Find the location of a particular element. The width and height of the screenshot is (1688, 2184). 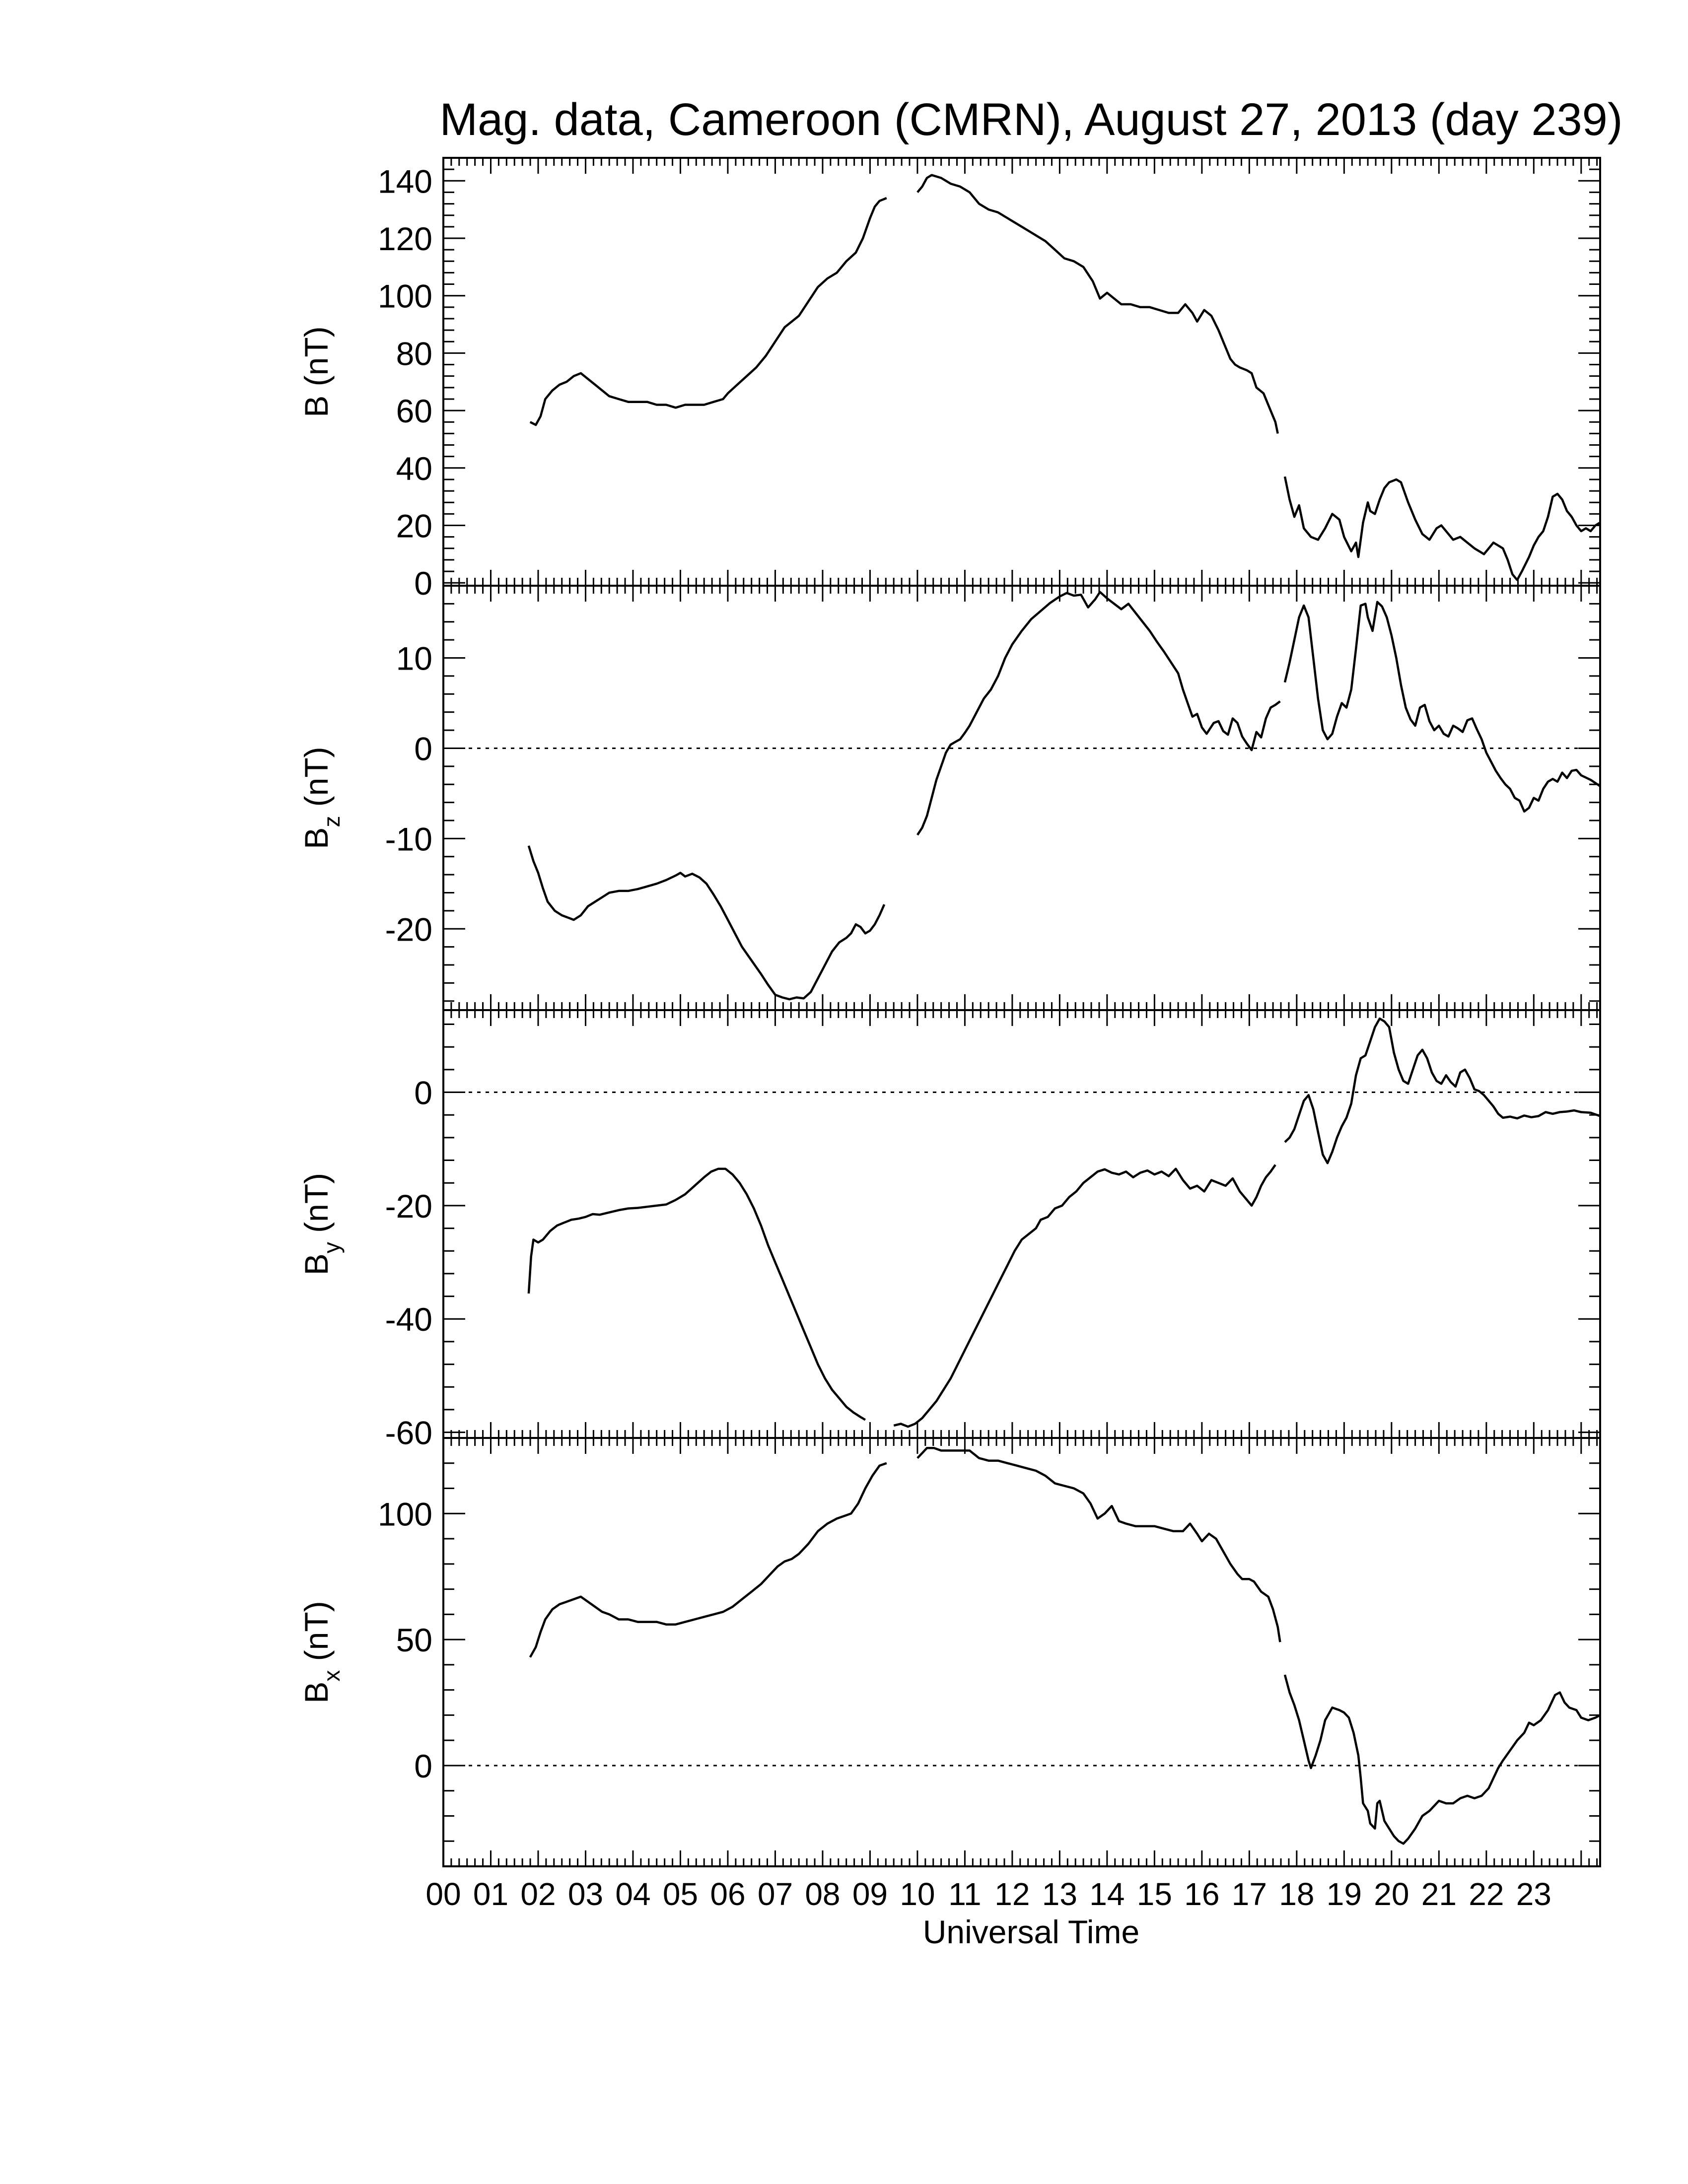

y-axis-label-subscript: y is located at coordinates (332, 1247).